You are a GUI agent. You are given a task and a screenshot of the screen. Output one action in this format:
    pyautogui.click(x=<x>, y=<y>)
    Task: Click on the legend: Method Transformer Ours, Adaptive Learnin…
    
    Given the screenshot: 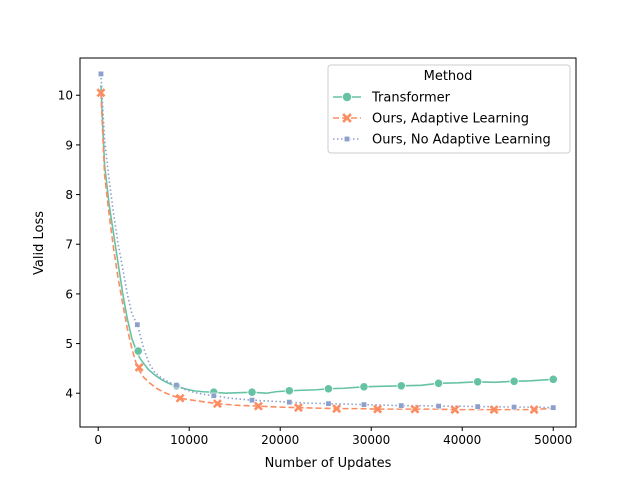 What is the action you would take?
    pyautogui.click(x=449, y=109)
    